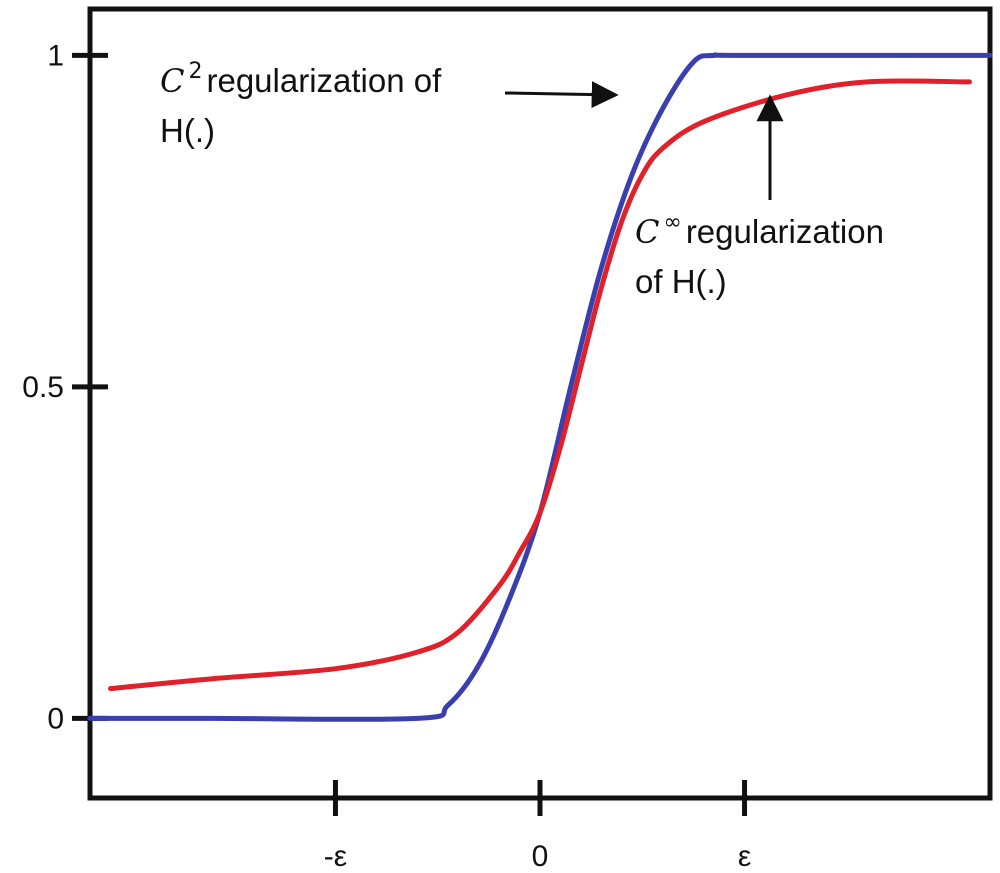 This screenshot has width=1000, height=873. Describe the element at coordinates (540, 856) in the screenshot. I see `x-tick-label-1: 0` at that location.